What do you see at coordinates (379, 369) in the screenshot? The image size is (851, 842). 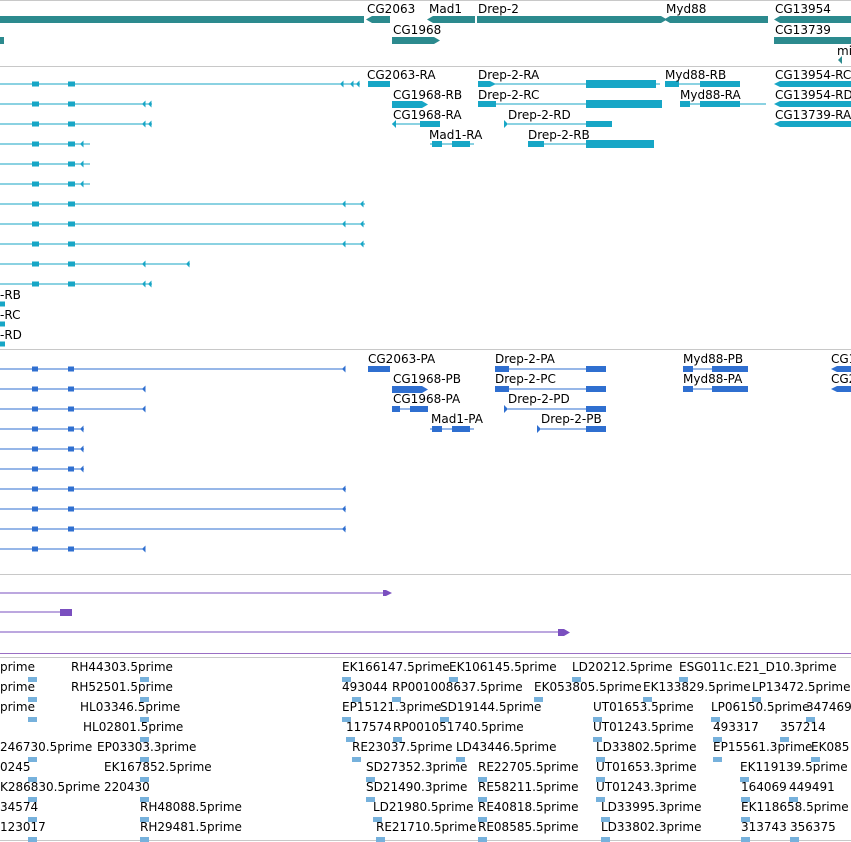 I see `cg2063-pa-cds` at bounding box center [379, 369].